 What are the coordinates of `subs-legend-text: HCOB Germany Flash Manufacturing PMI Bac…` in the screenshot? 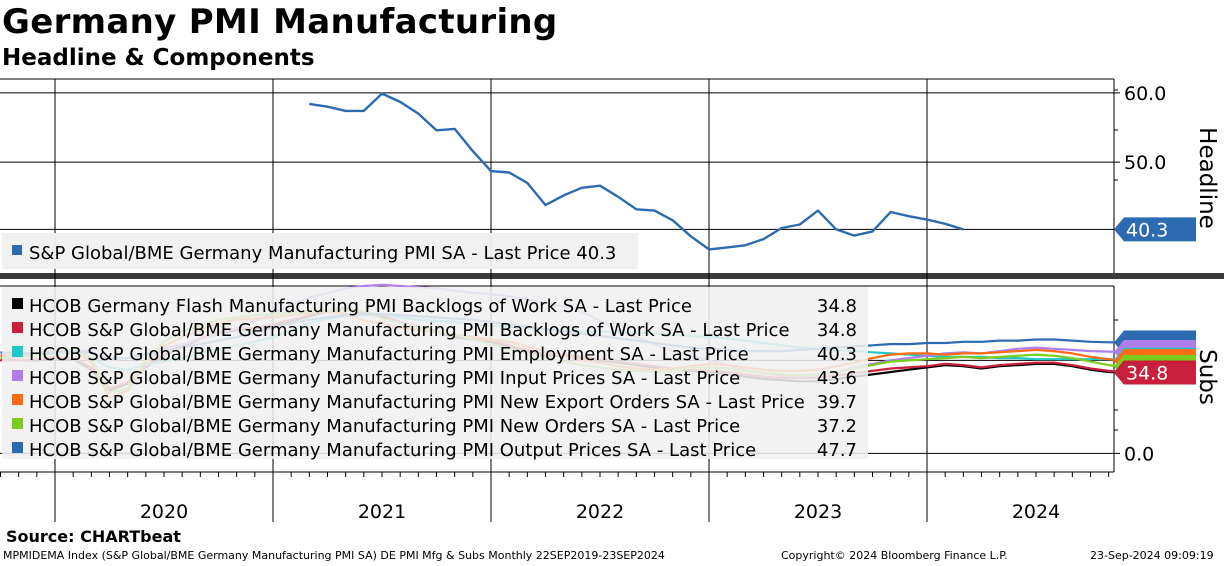 It's located at (360, 306).